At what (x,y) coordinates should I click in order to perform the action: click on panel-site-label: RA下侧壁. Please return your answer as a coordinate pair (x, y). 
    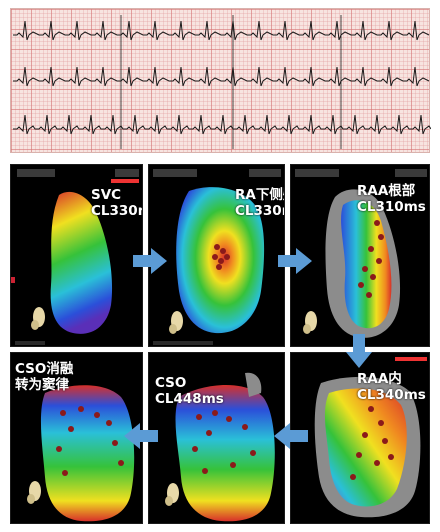
    Looking at the image, I should click on (259, 195).